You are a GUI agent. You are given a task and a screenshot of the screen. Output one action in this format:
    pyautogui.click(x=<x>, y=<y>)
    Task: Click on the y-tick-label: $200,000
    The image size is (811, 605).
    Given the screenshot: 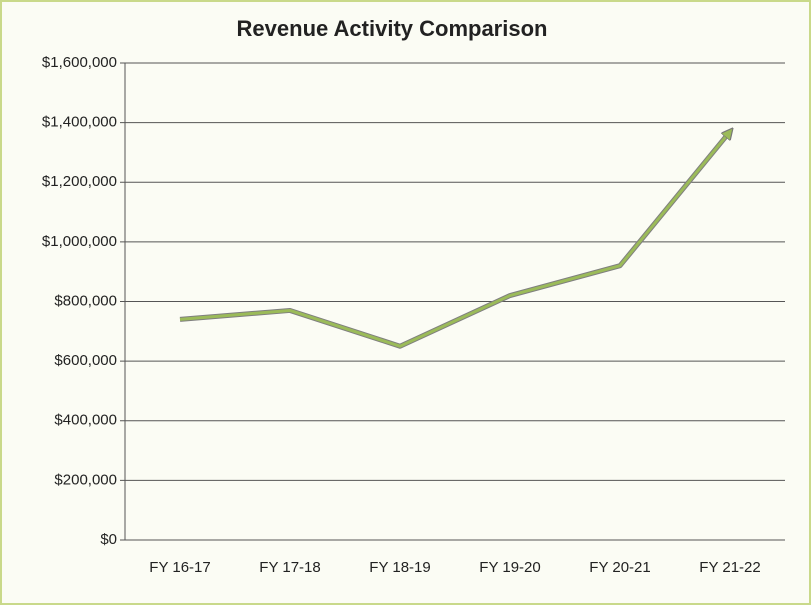 What is the action you would take?
    pyautogui.click(x=85, y=479)
    